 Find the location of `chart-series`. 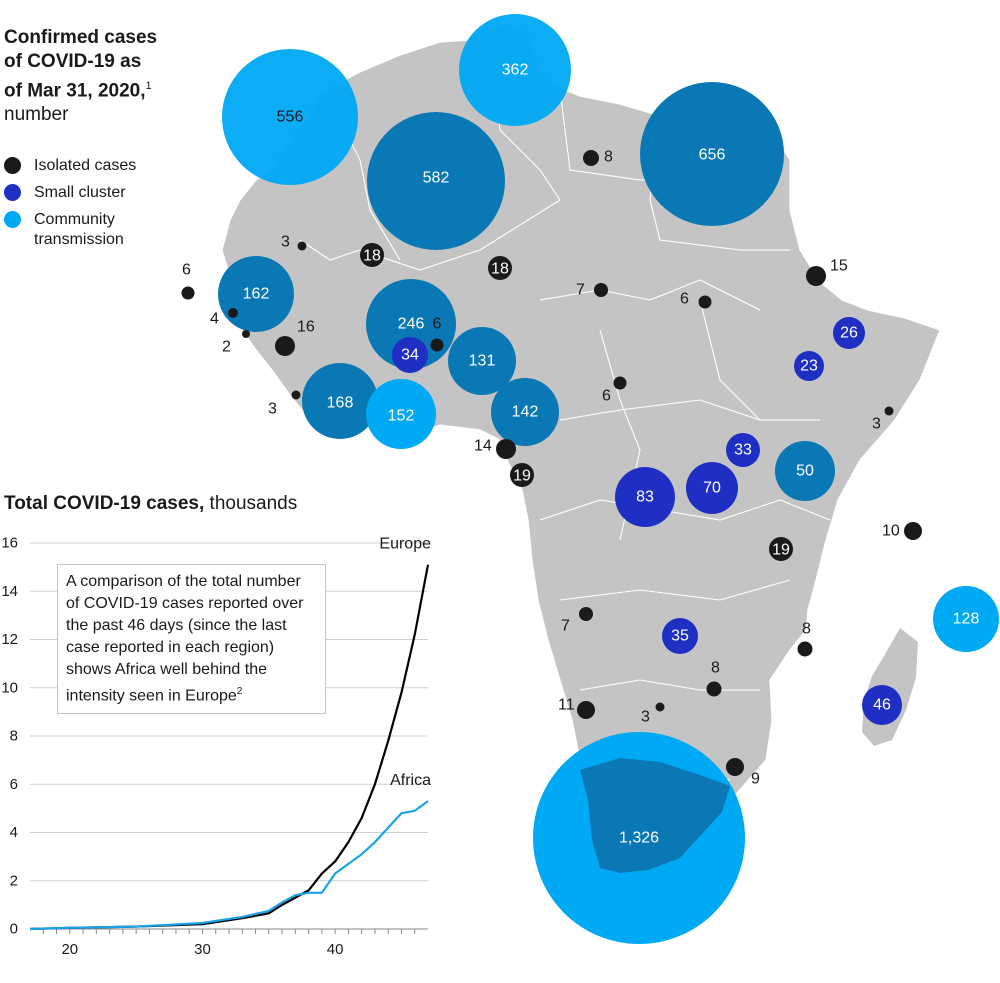

chart-series is located at coordinates (229, 747).